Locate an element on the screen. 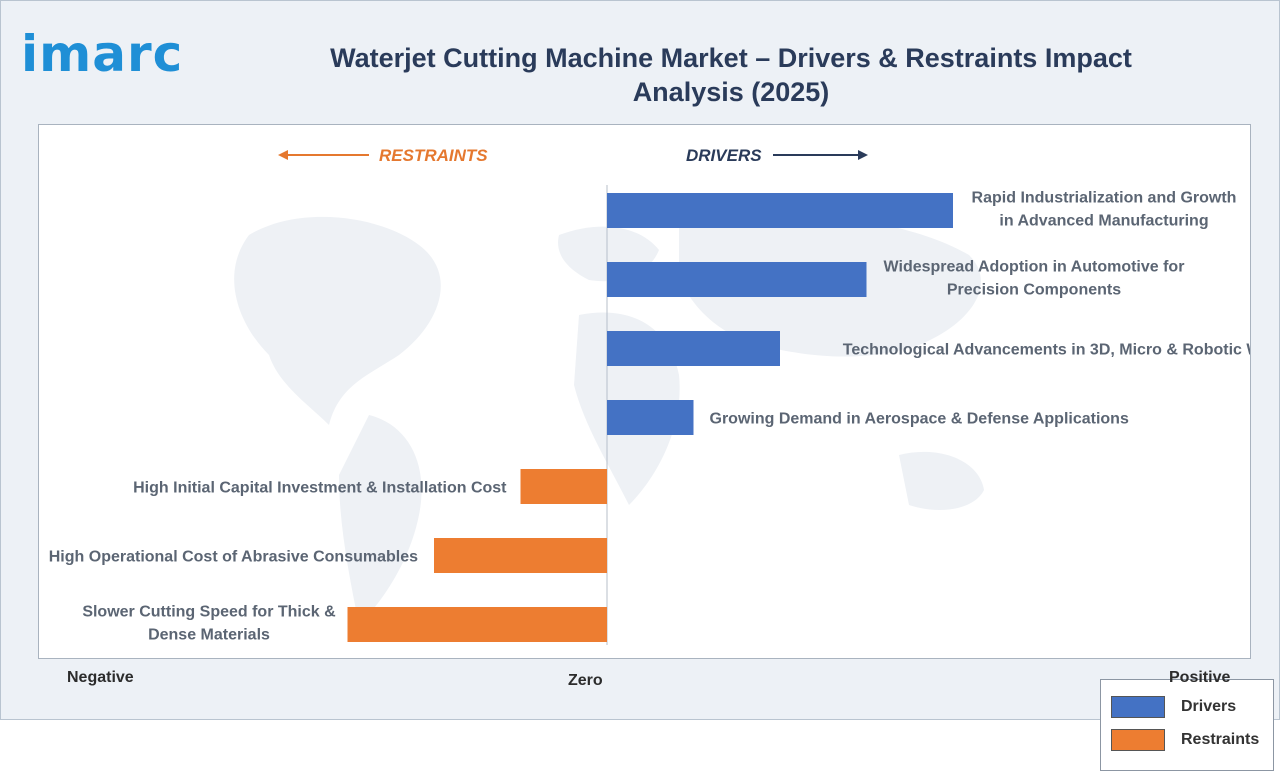 The height and width of the screenshot is (771, 1280). axis-label-negative: Negative is located at coordinates (100, 677).